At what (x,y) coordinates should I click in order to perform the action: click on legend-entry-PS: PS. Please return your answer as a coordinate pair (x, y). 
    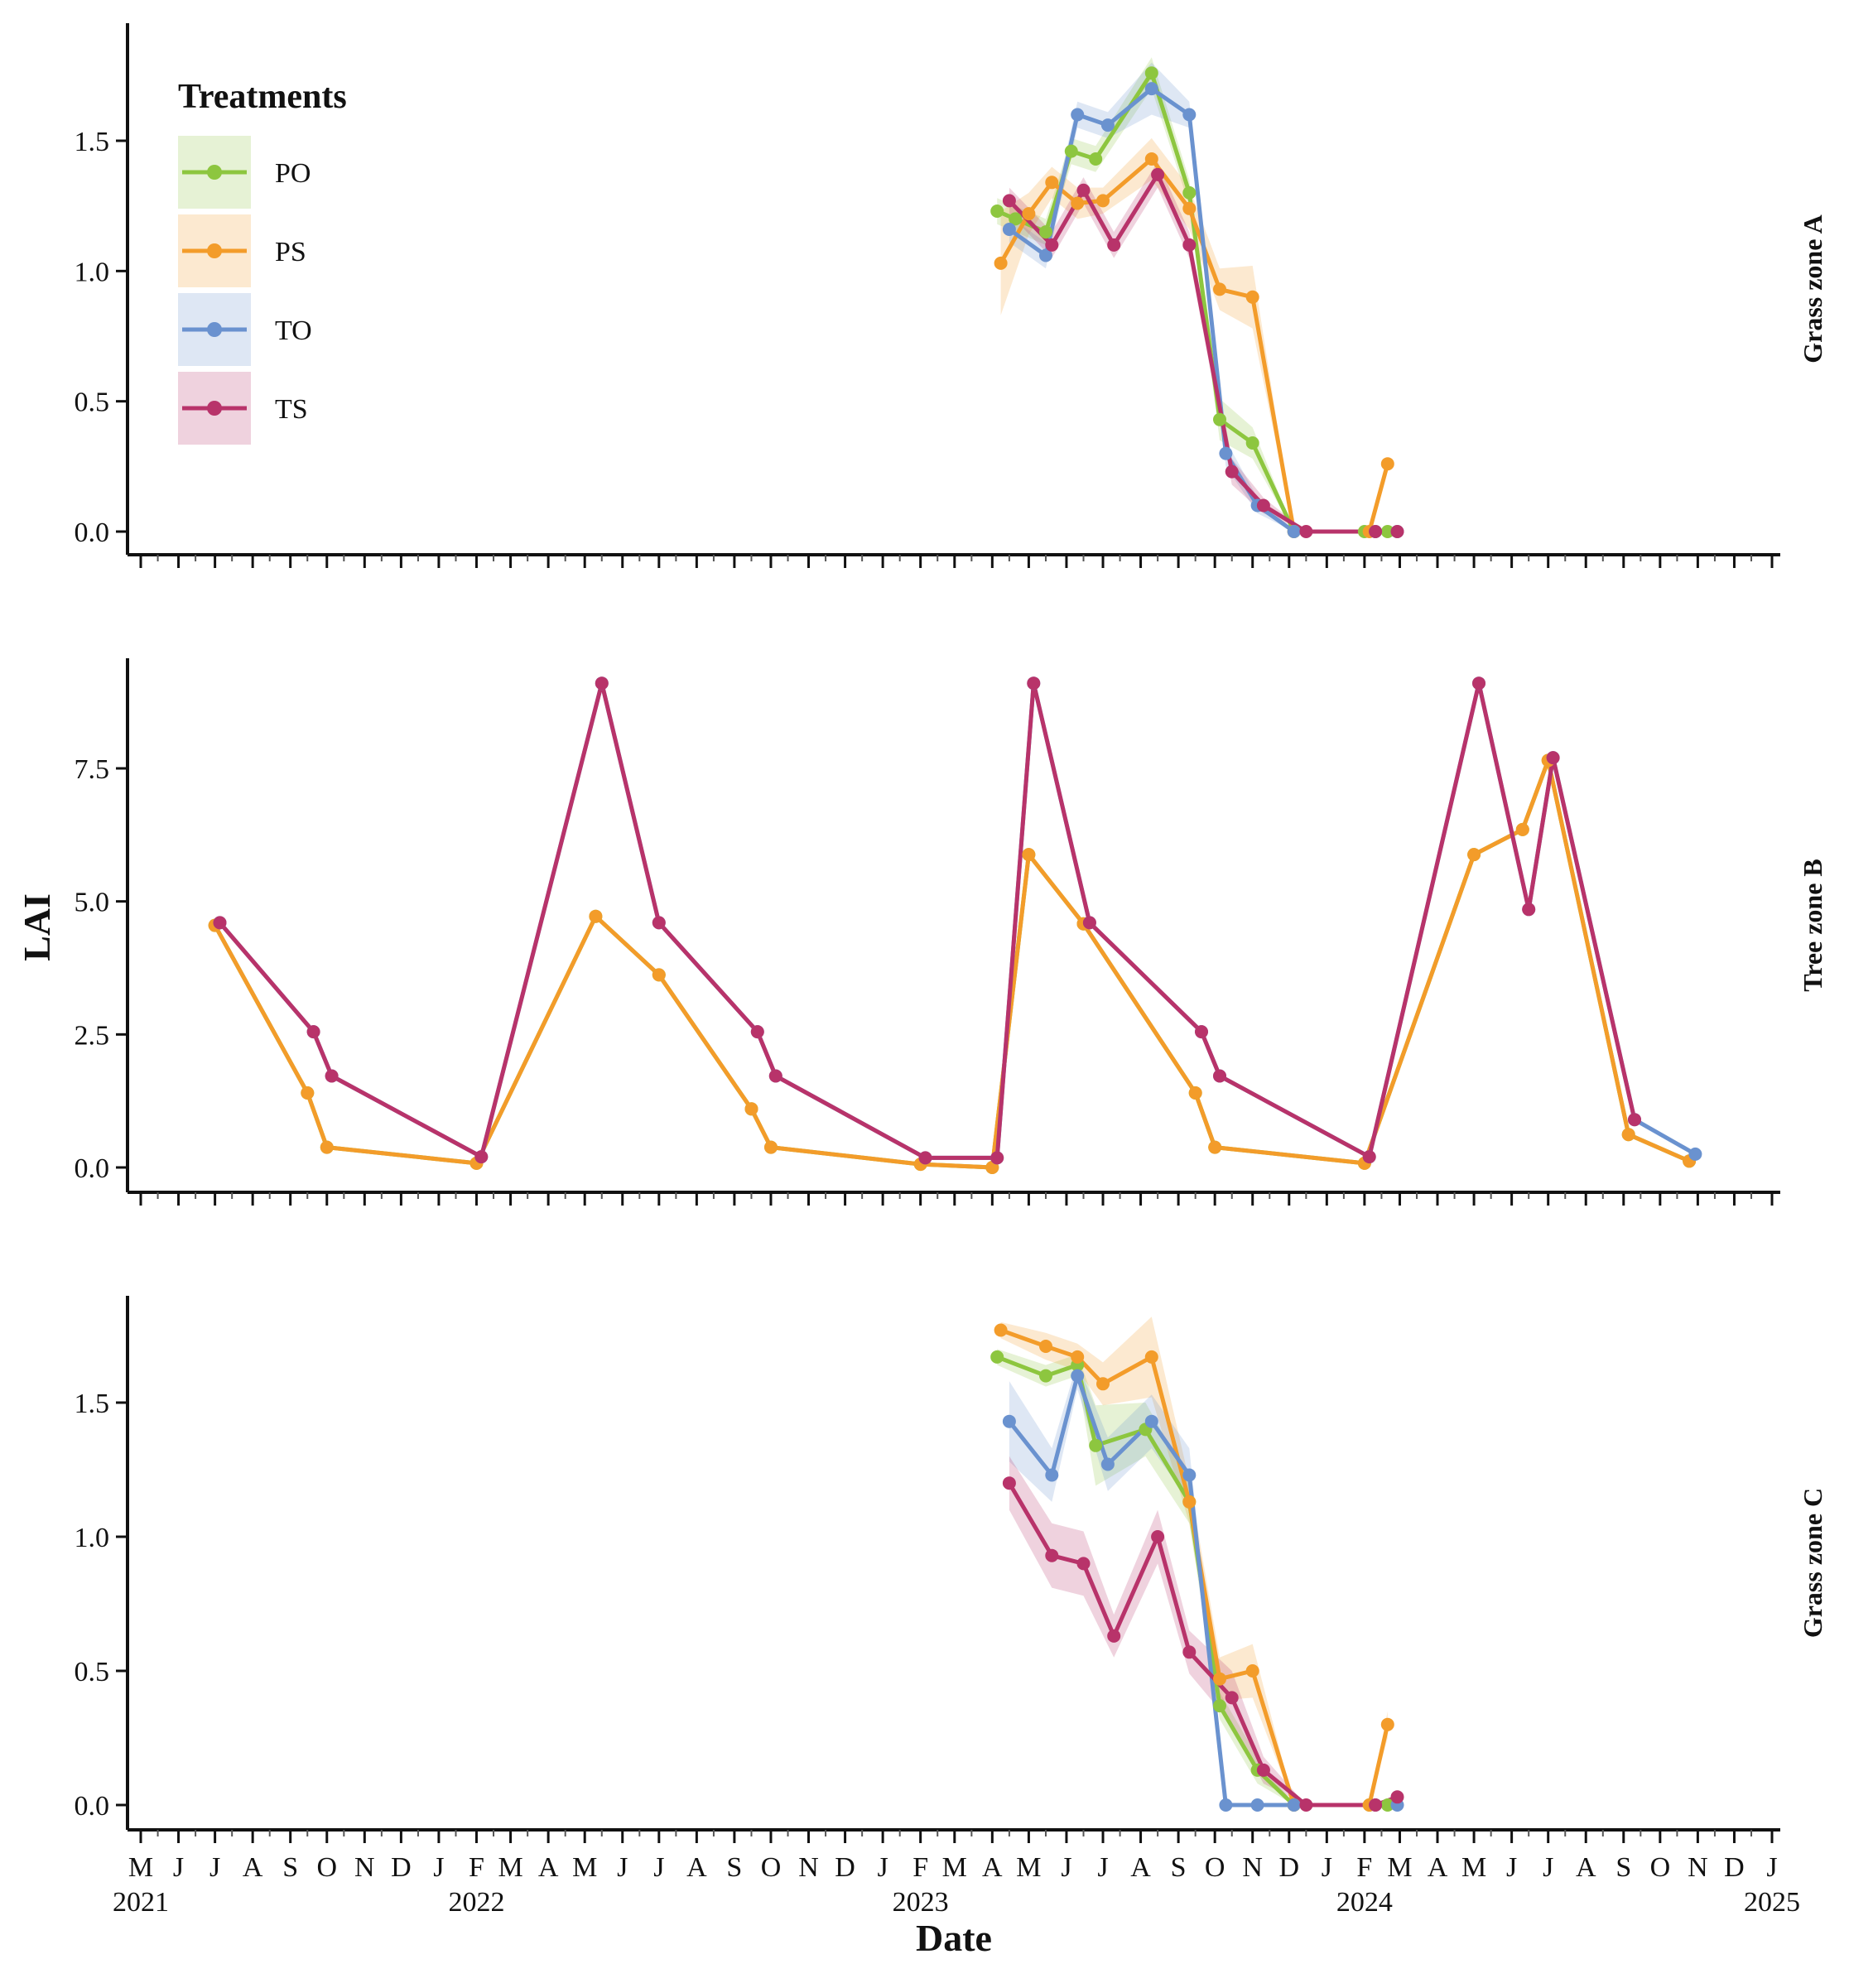
    Looking at the image, I should click on (242, 250).